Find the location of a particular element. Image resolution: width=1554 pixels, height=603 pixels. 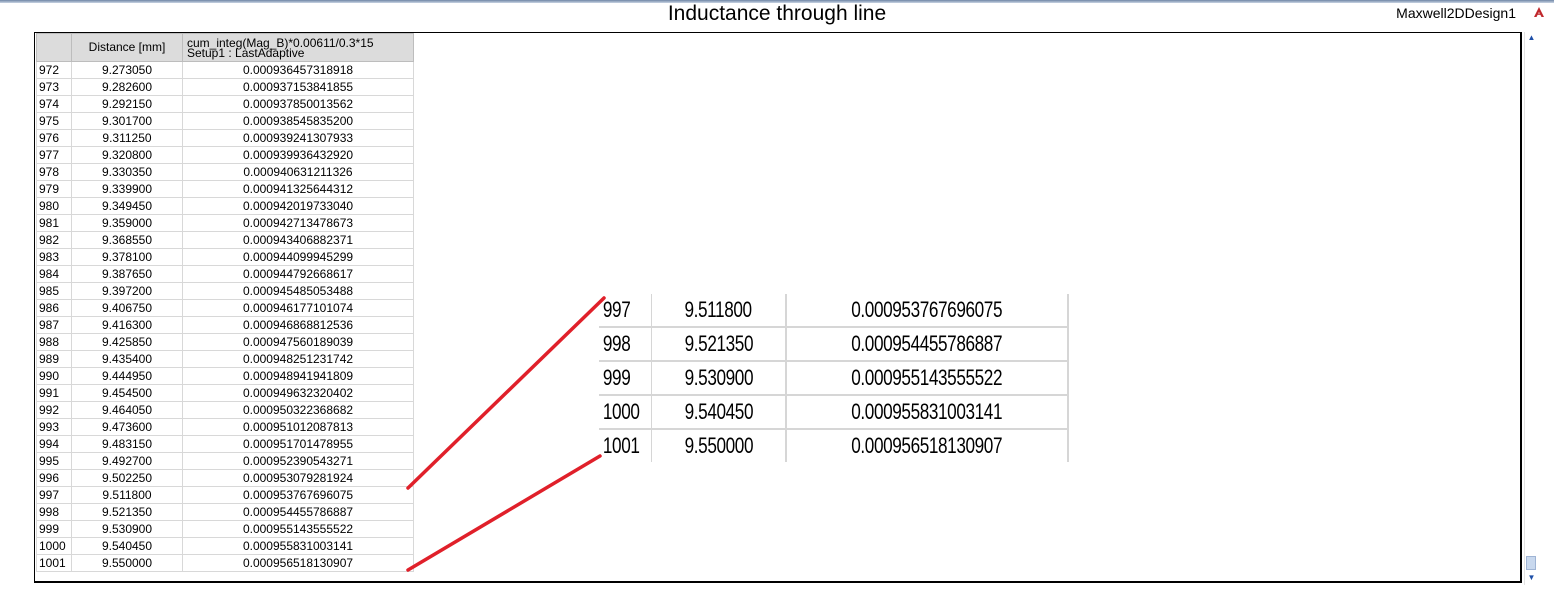

table-row: 993 9.473600 0.000951012087813 is located at coordinates (225, 427).